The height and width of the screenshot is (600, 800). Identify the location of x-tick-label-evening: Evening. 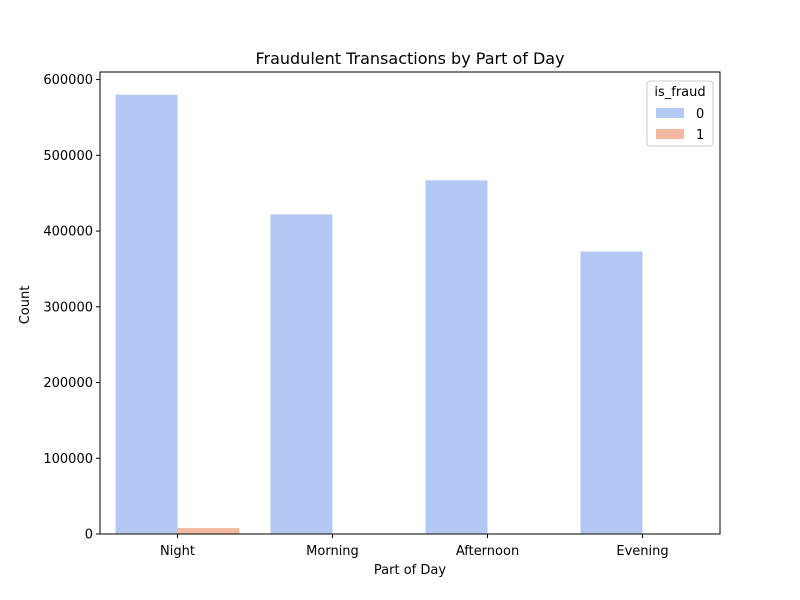
(642, 551).